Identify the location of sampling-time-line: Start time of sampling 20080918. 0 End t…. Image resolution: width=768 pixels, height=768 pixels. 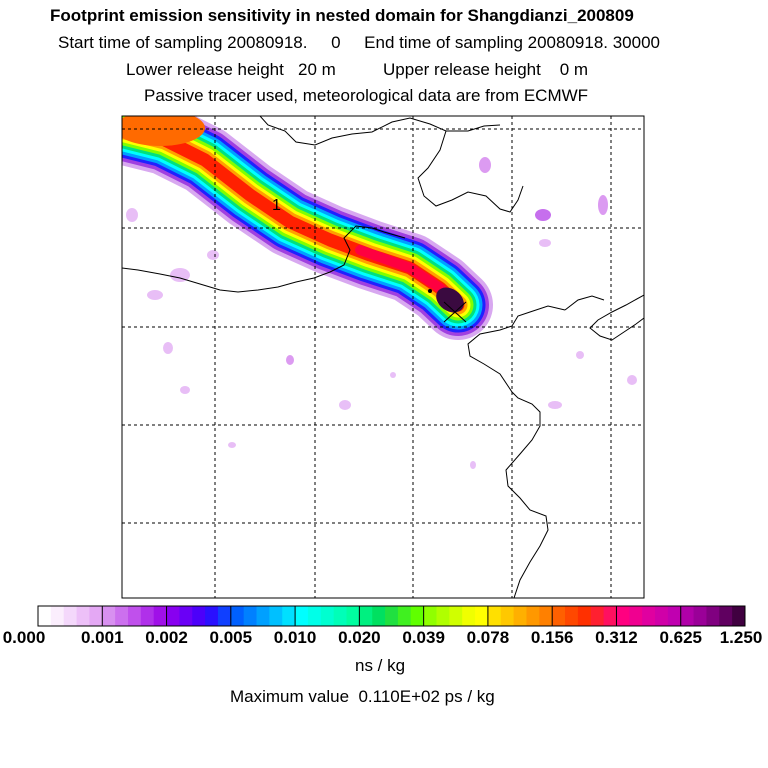
(359, 42).